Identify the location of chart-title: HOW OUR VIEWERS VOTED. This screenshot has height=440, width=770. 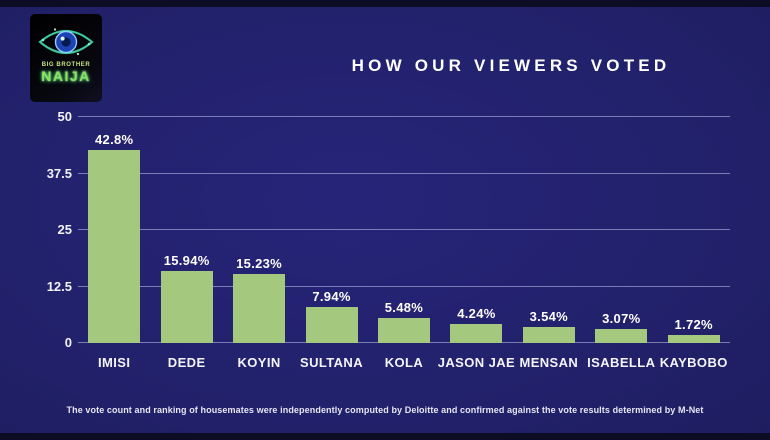
(511, 65).